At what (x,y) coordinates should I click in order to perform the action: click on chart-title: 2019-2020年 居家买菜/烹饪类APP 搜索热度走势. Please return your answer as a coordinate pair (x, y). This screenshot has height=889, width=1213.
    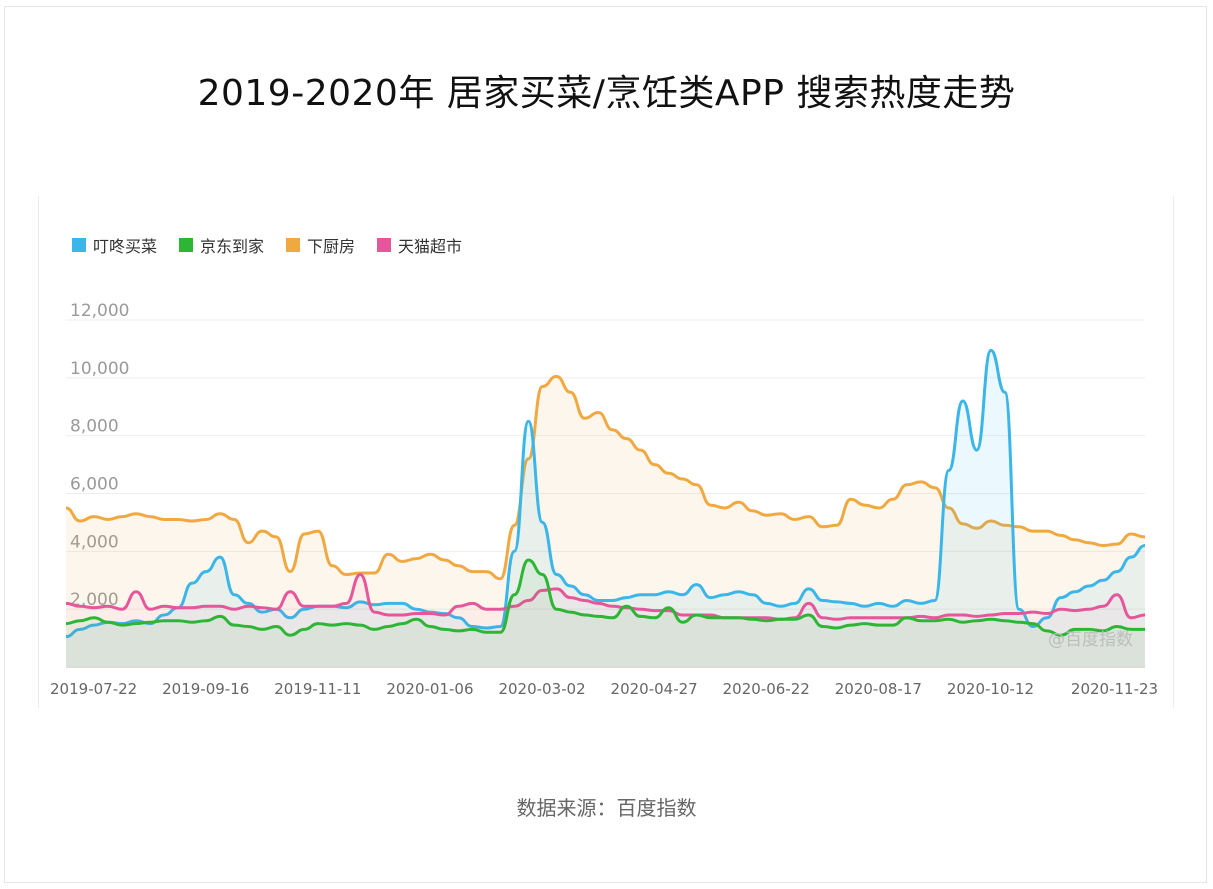
    Looking at the image, I should click on (606, 93).